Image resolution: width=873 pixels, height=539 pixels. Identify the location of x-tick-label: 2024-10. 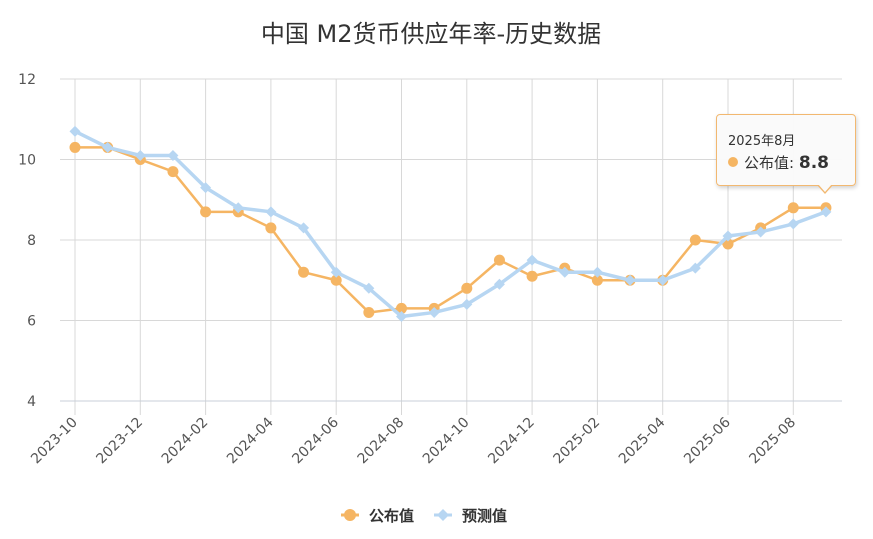
(446, 441).